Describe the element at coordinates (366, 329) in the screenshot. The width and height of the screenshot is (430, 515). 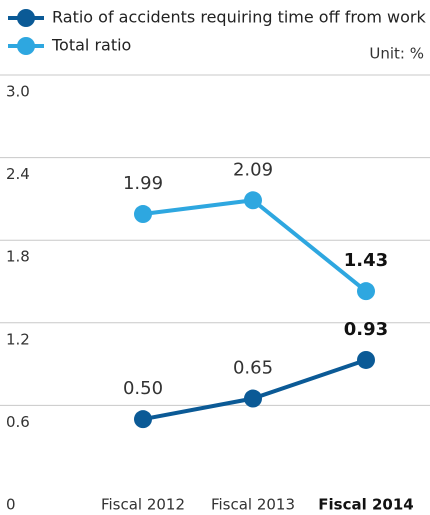
I see `data-label: 0.93` at that location.